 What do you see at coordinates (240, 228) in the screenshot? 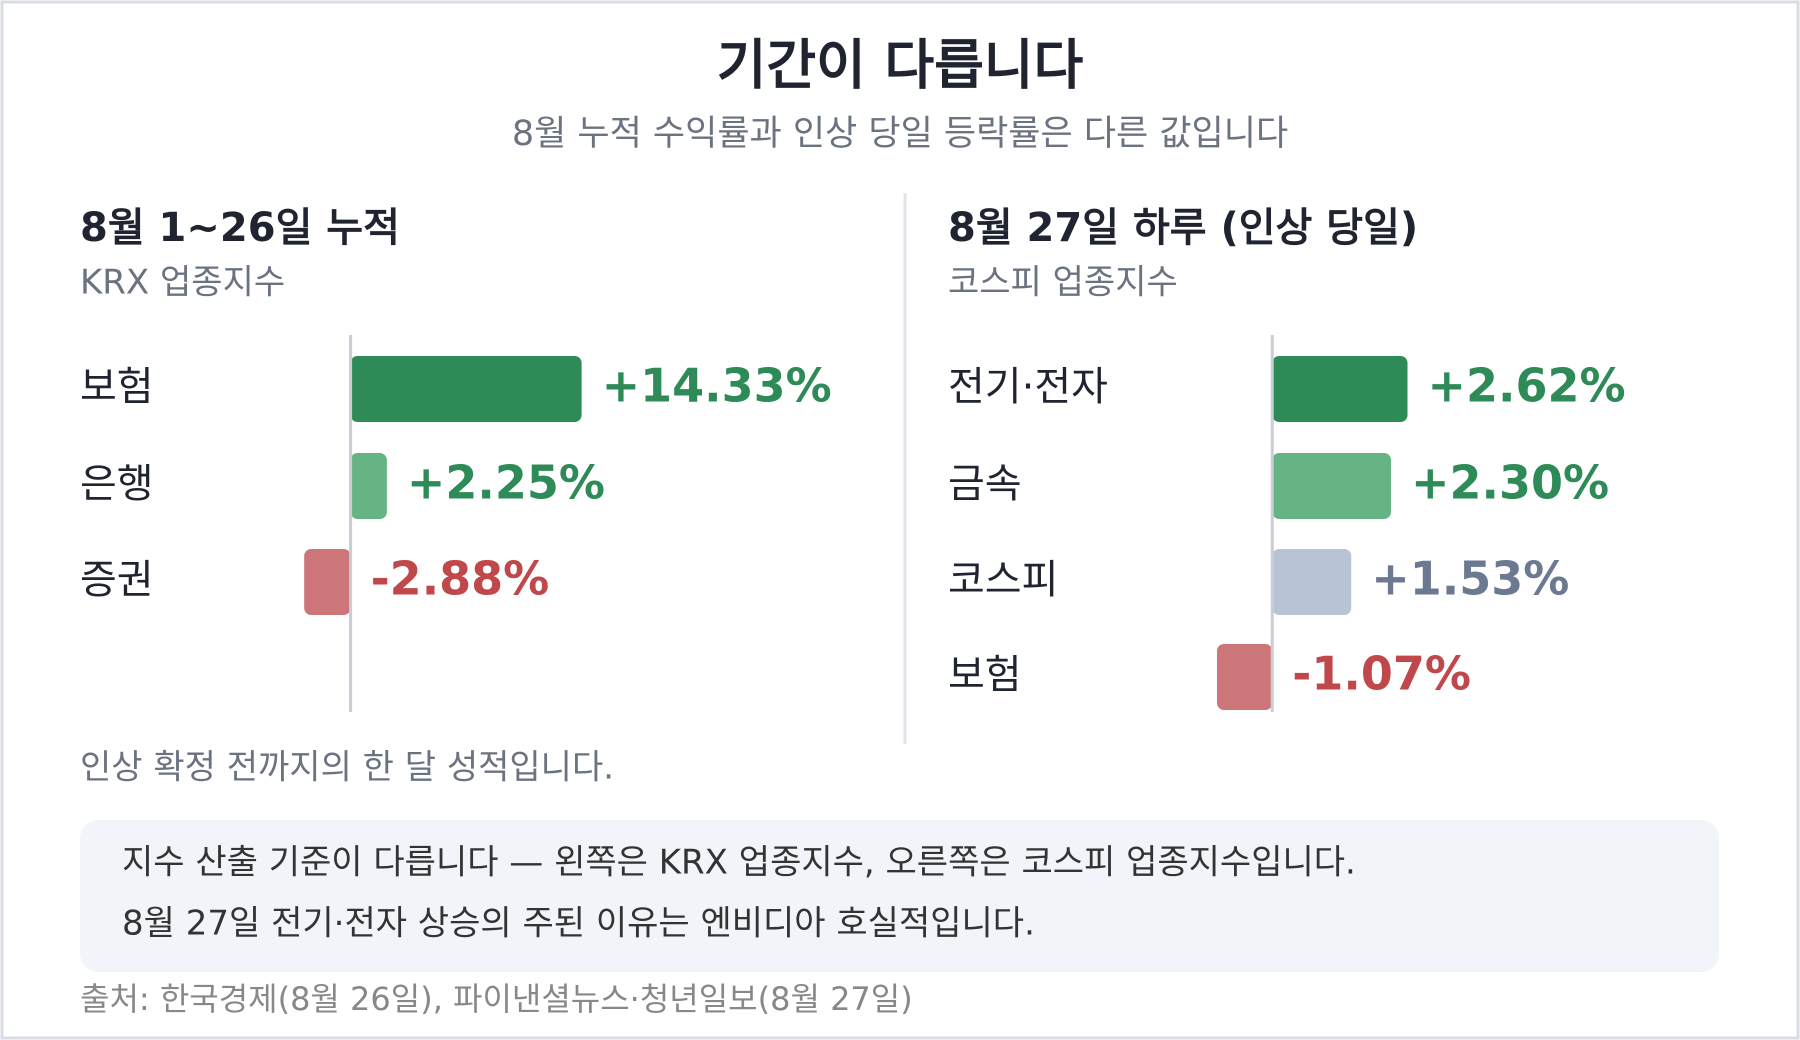
I see `panel-title: 8월 1~26일 누적` at bounding box center [240, 228].